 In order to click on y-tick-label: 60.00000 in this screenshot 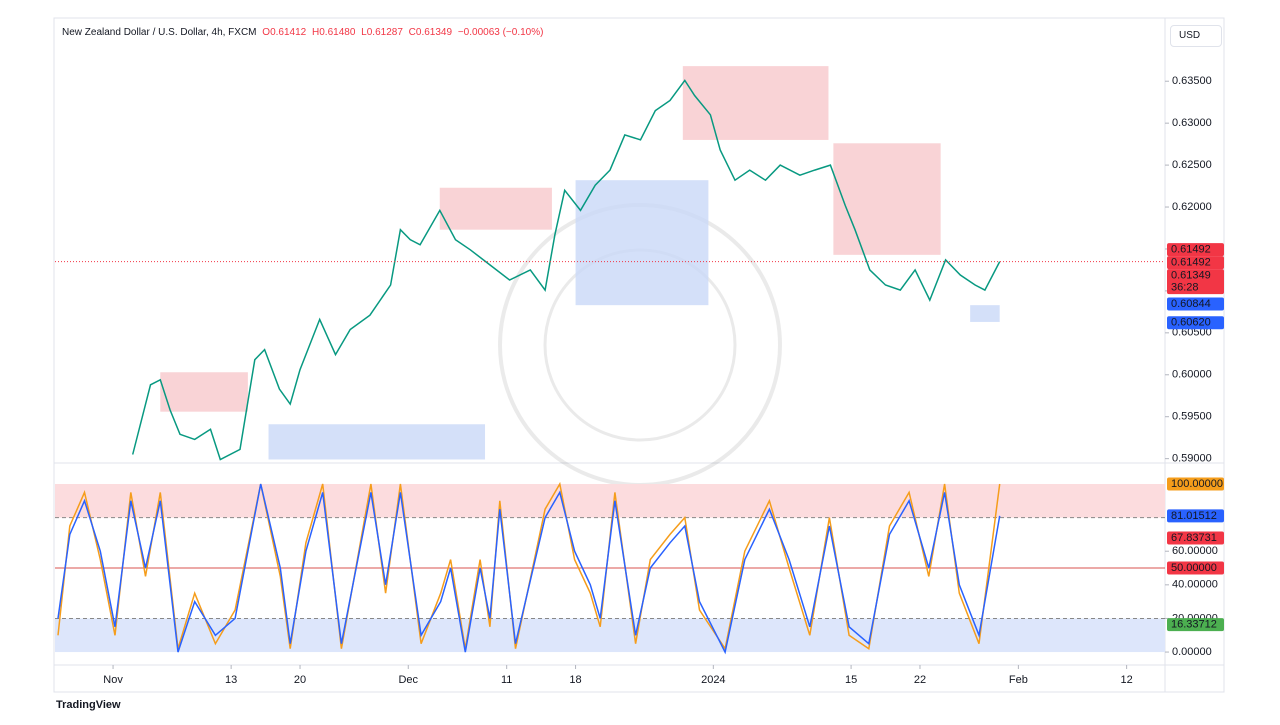, I will do `click(1195, 551)`.